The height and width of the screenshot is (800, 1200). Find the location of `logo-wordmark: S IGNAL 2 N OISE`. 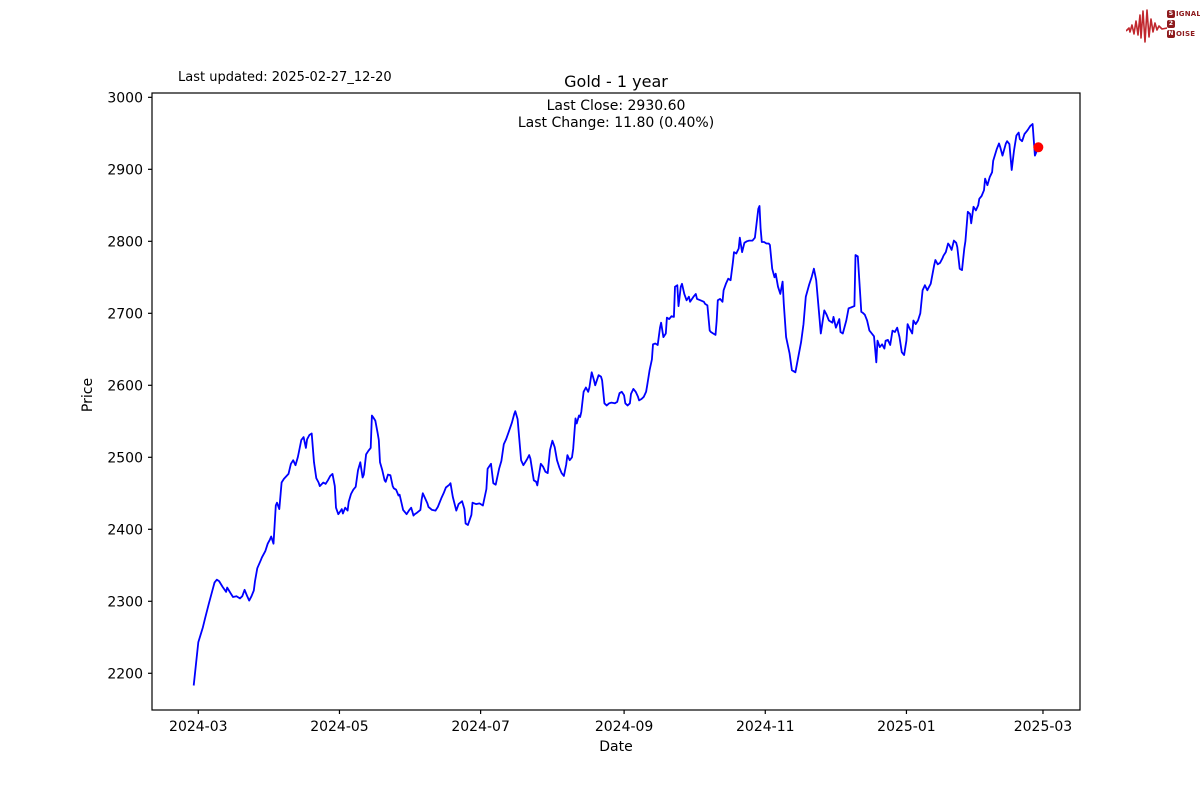

logo-wordmark: S IGNAL 2 N OISE is located at coordinates (1183, 24).